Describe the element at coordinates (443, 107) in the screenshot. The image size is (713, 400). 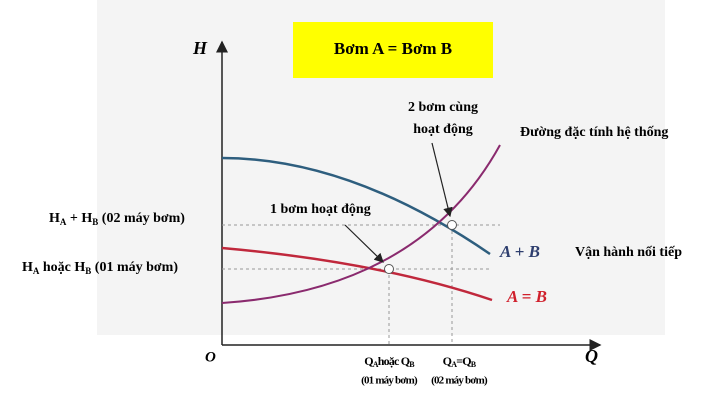
I see `annotation: 2 bơm cùng` at that location.